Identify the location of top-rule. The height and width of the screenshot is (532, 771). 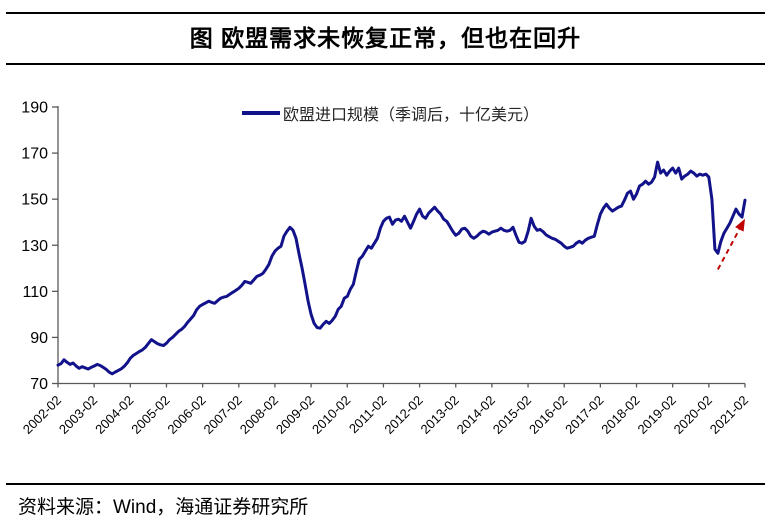
(385, 13).